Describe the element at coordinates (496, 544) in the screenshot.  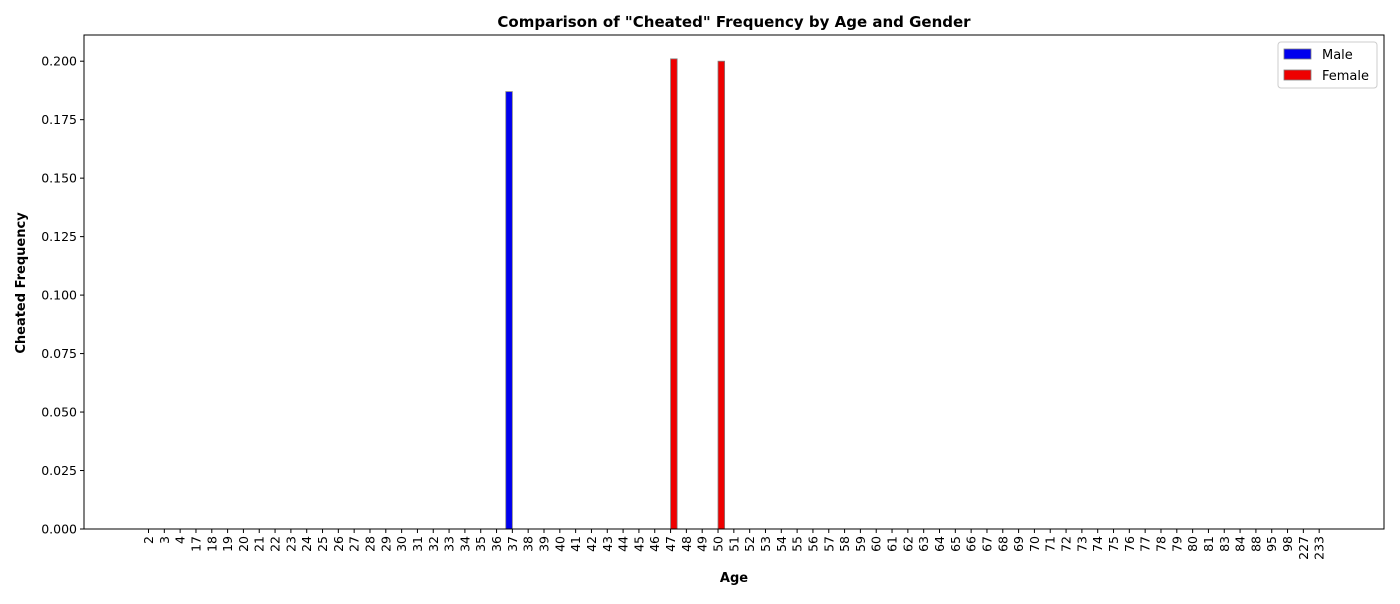
I see `x-tick-label: 36` at that location.